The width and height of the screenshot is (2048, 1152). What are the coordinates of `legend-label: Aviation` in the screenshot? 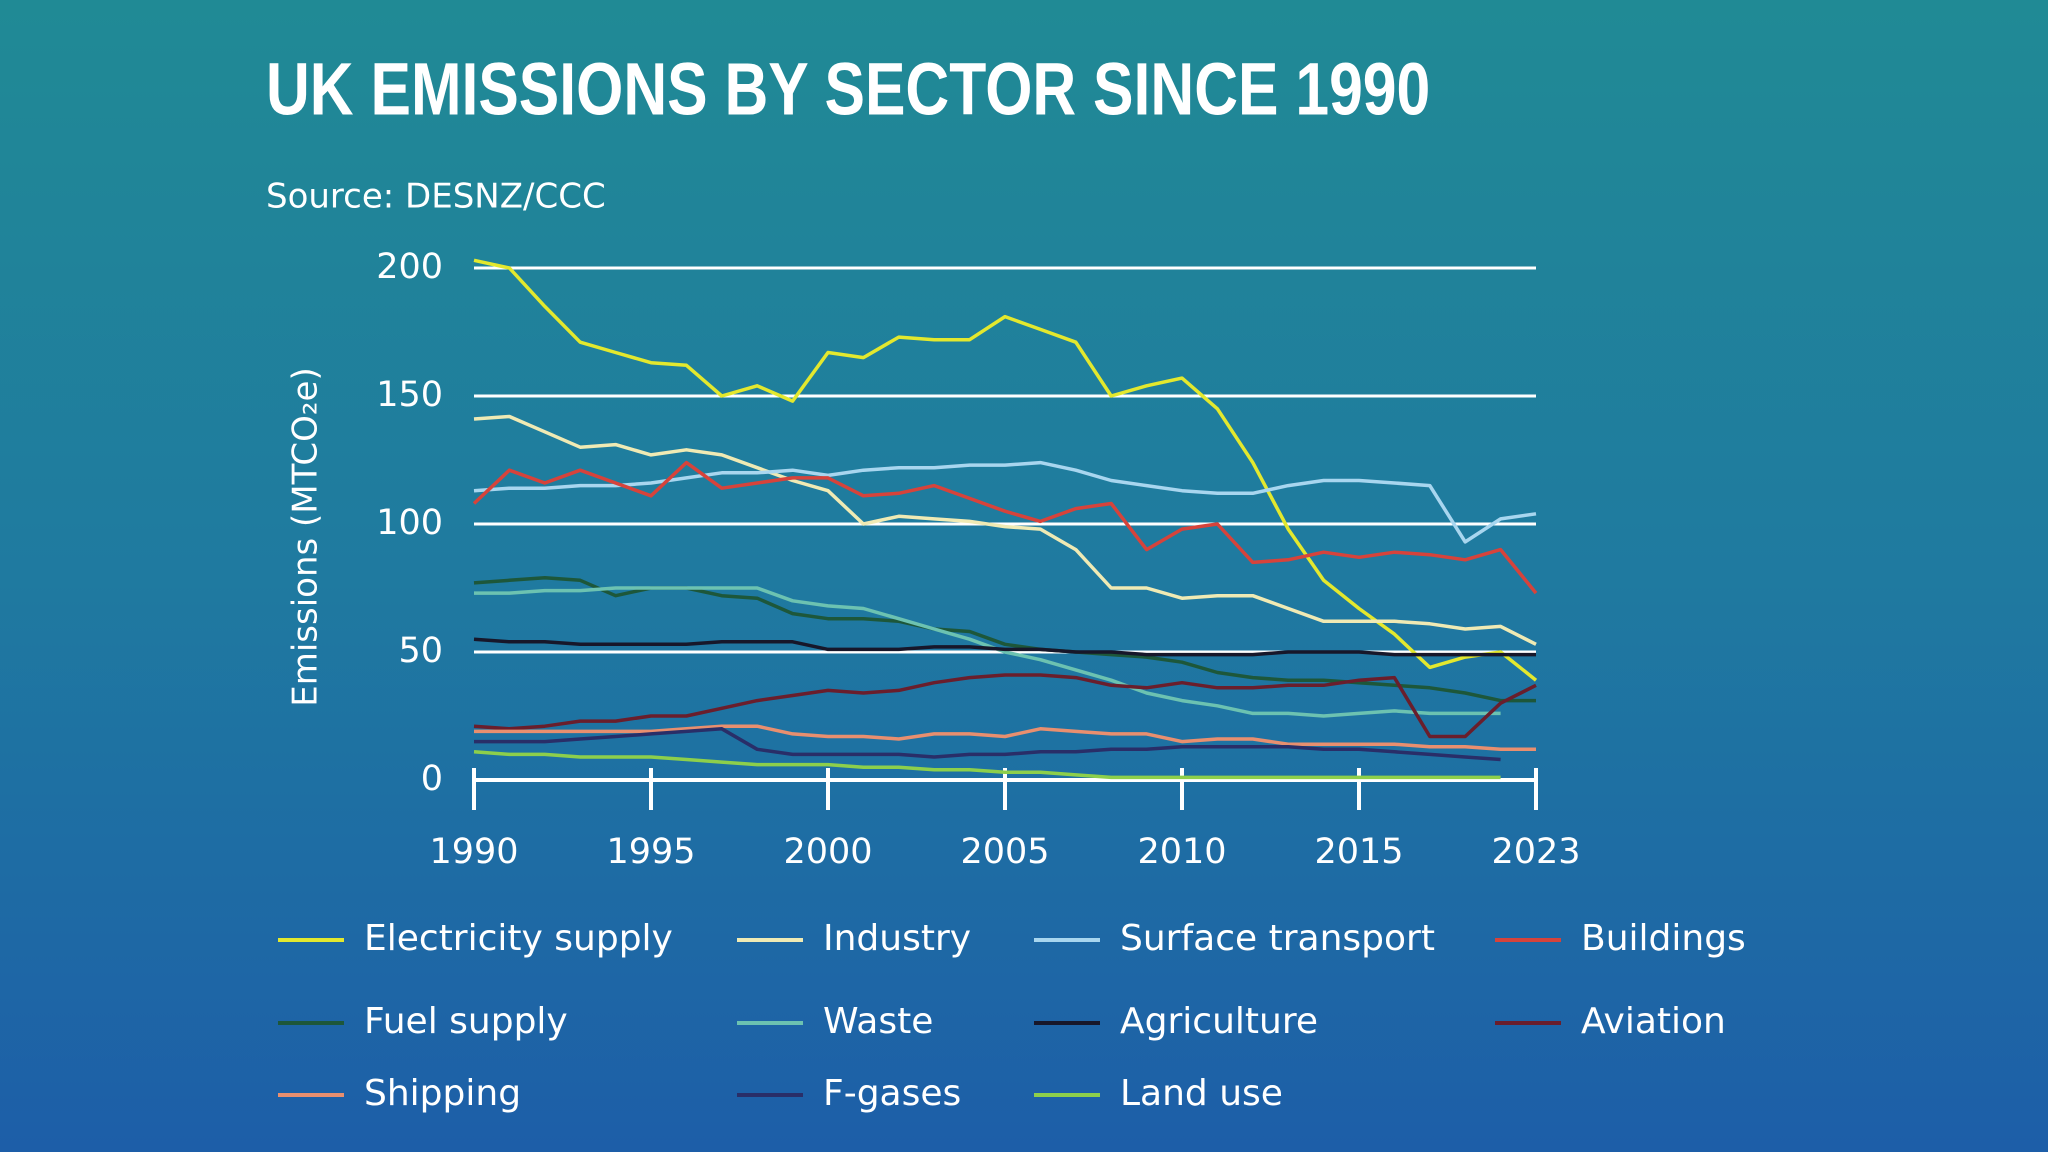 It's located at (1653, 1021).